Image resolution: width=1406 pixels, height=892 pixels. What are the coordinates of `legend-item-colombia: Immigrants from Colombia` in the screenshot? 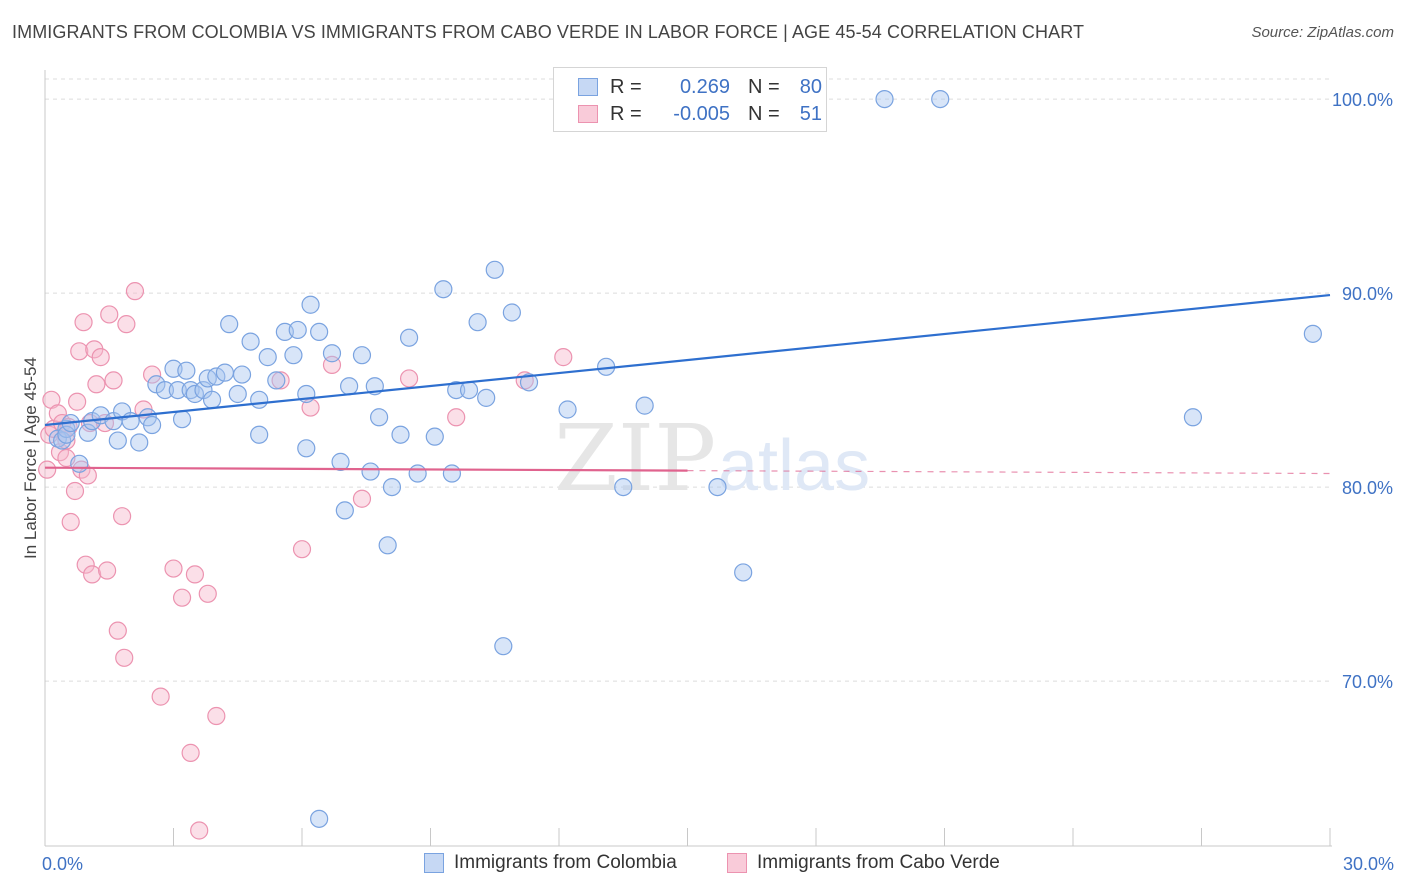 It's located at (550, 863).